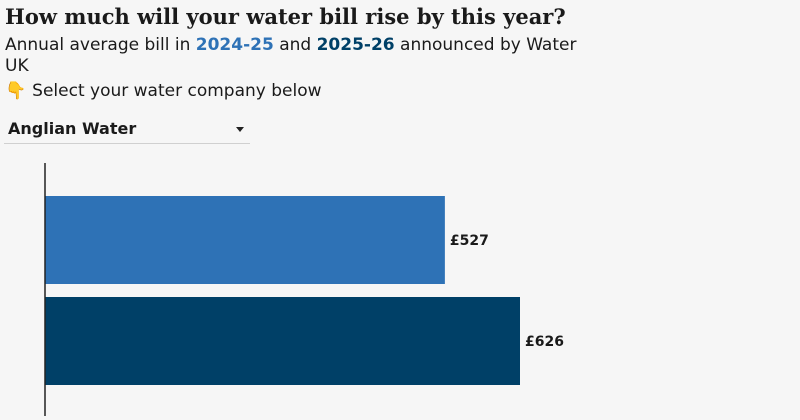  Describe the element at coordinates (72, 128) in the screenshot. I see `selected-company: Anglian Water` at that location.